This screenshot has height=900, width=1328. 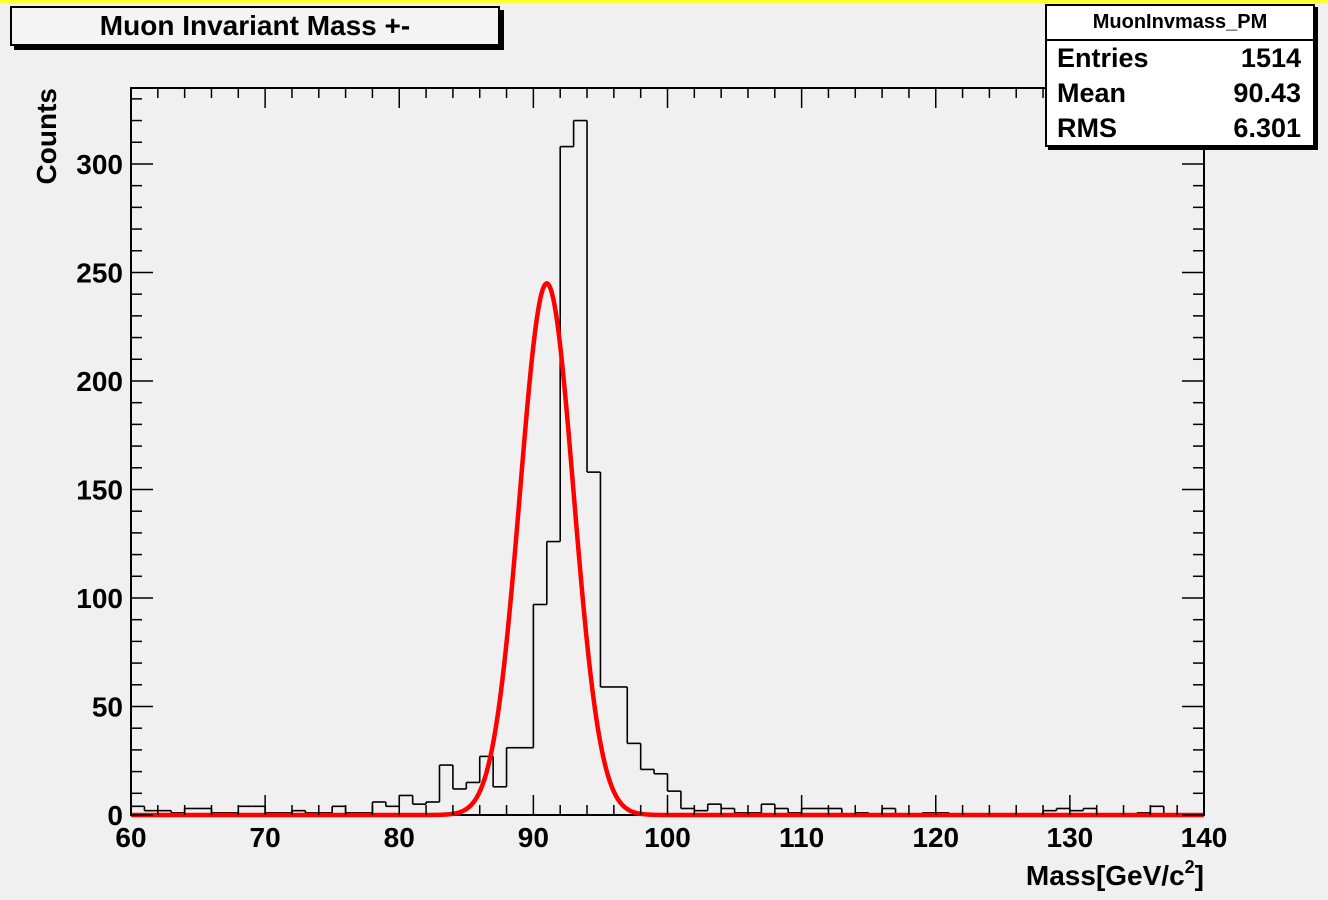 I want to click on x-tick-label: 70, so click(x=265, y=837).